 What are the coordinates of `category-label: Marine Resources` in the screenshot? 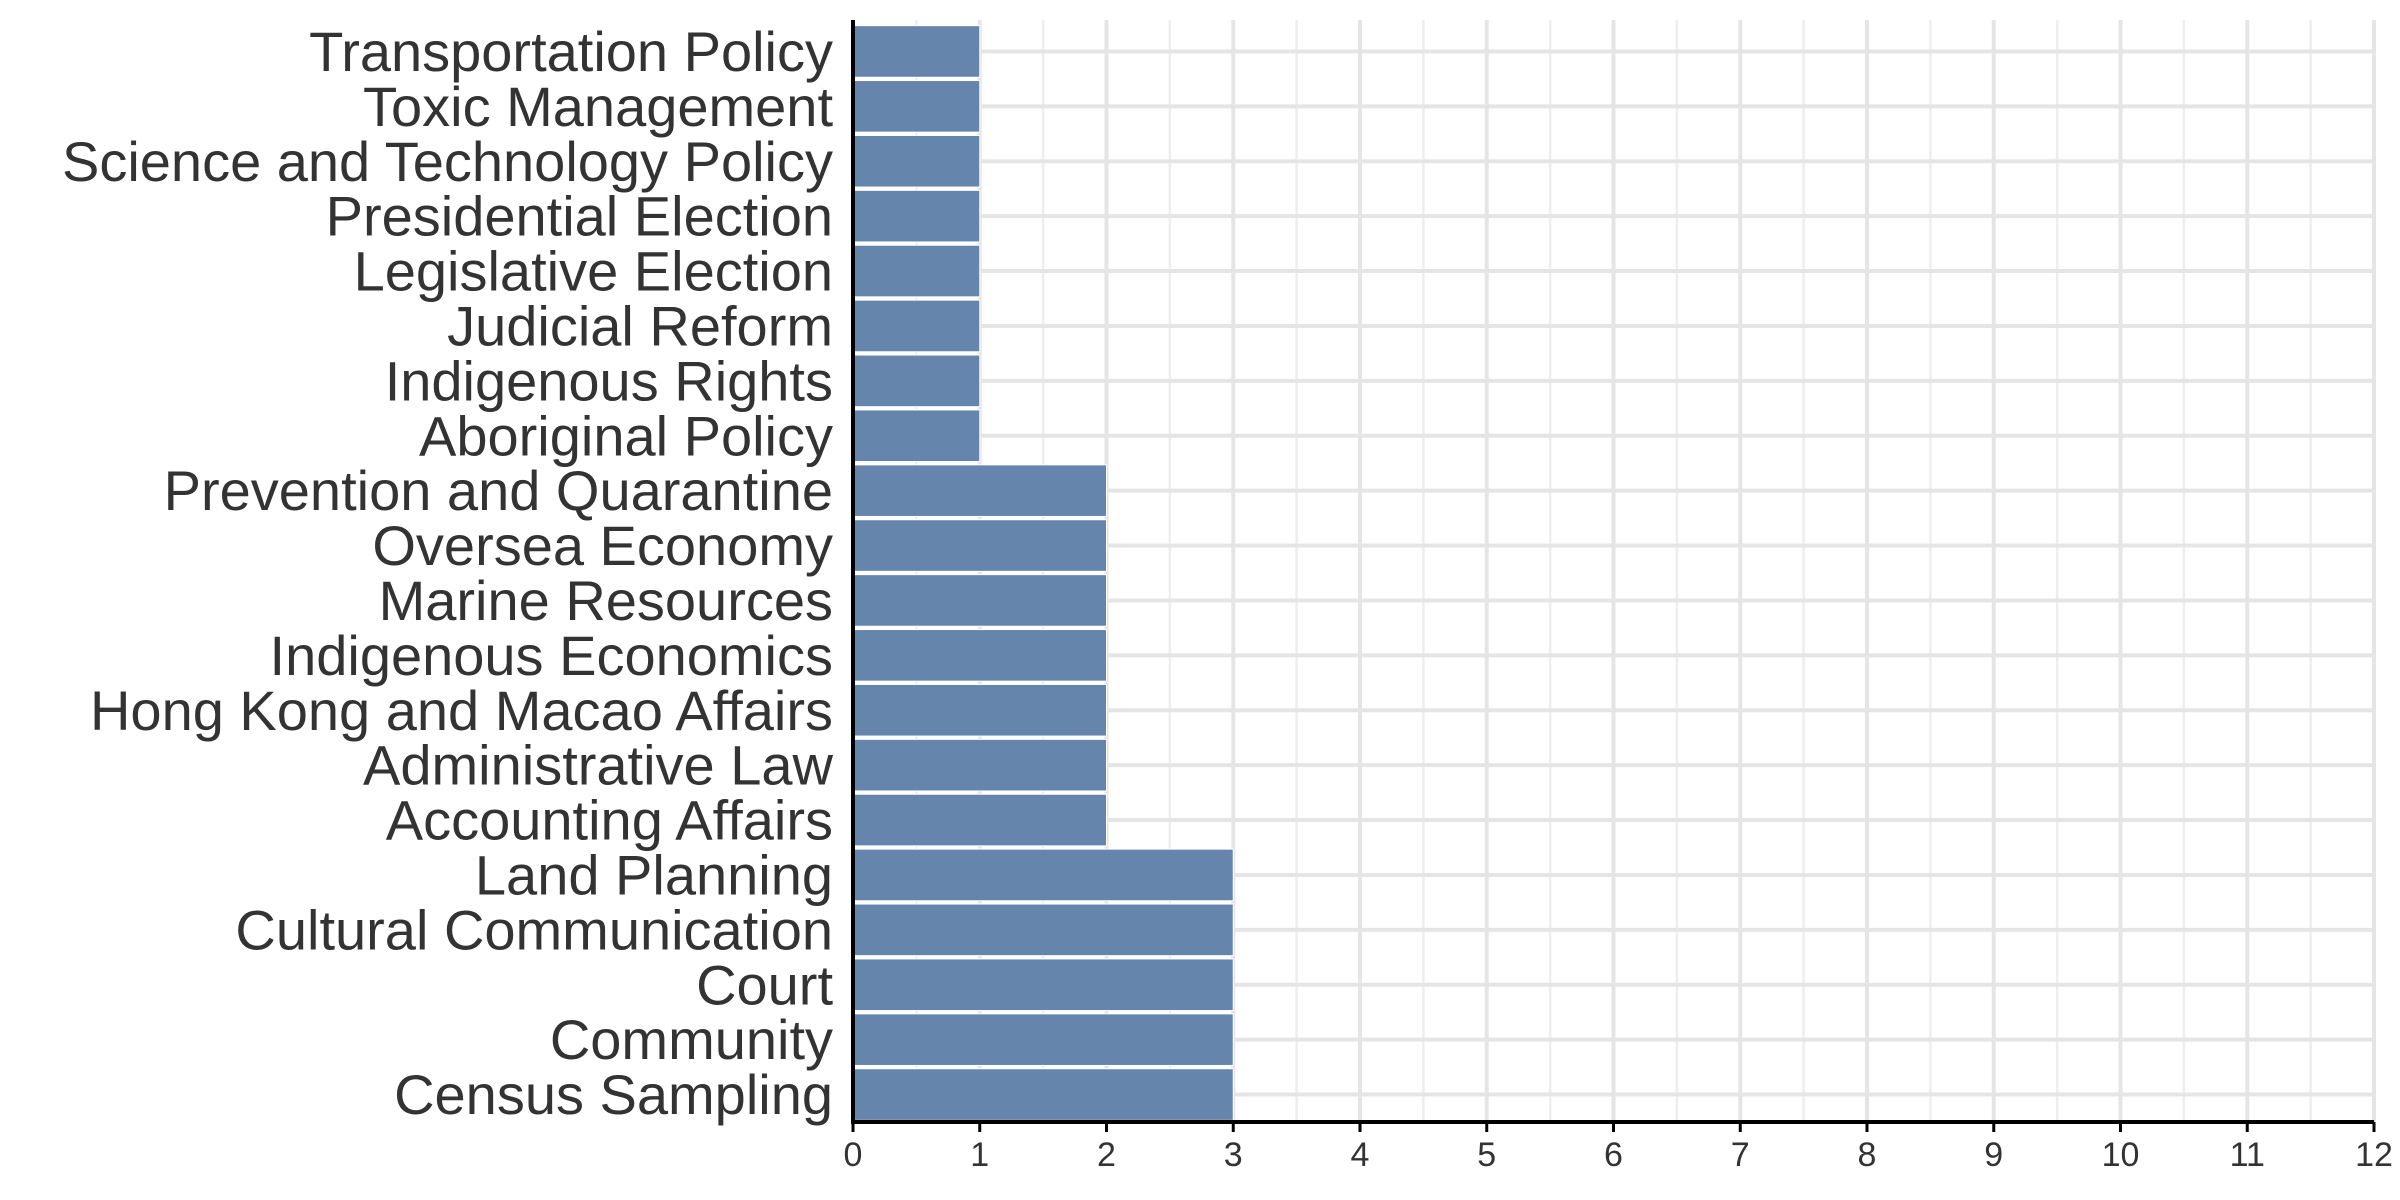 It's located at (606, 600).